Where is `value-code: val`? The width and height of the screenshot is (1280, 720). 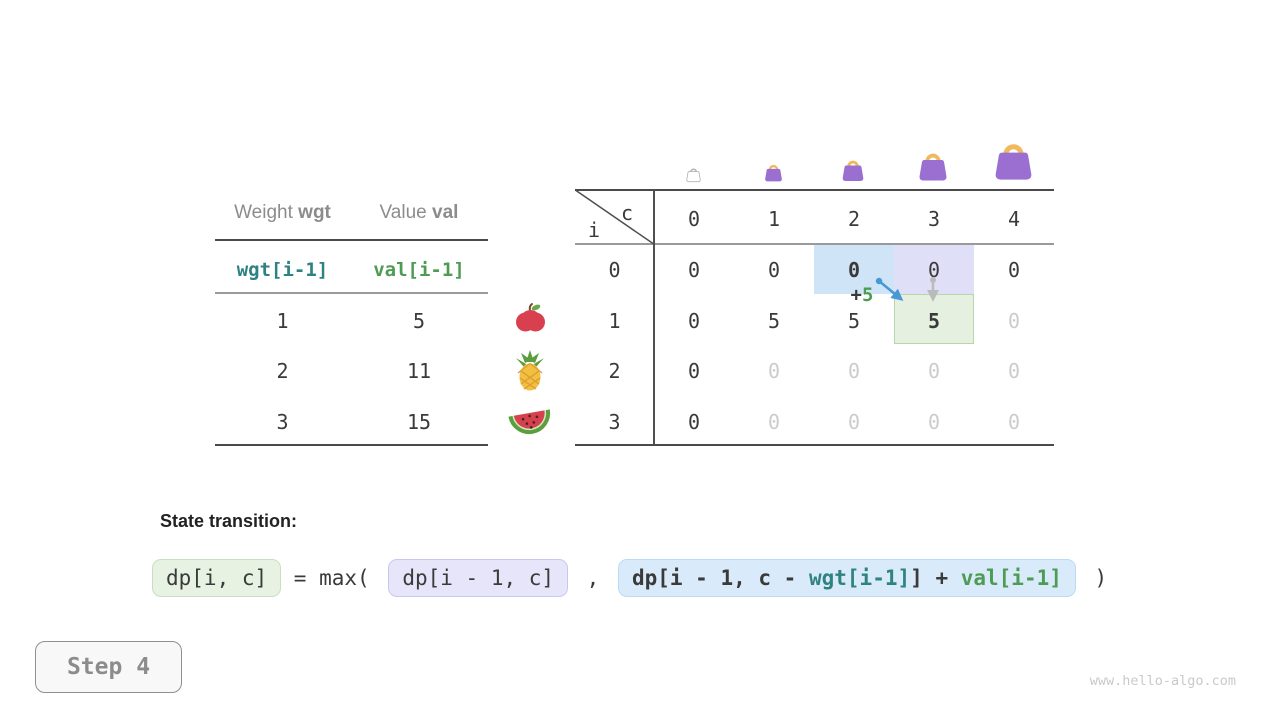
value-code: val is located at coordinates (445, 212).